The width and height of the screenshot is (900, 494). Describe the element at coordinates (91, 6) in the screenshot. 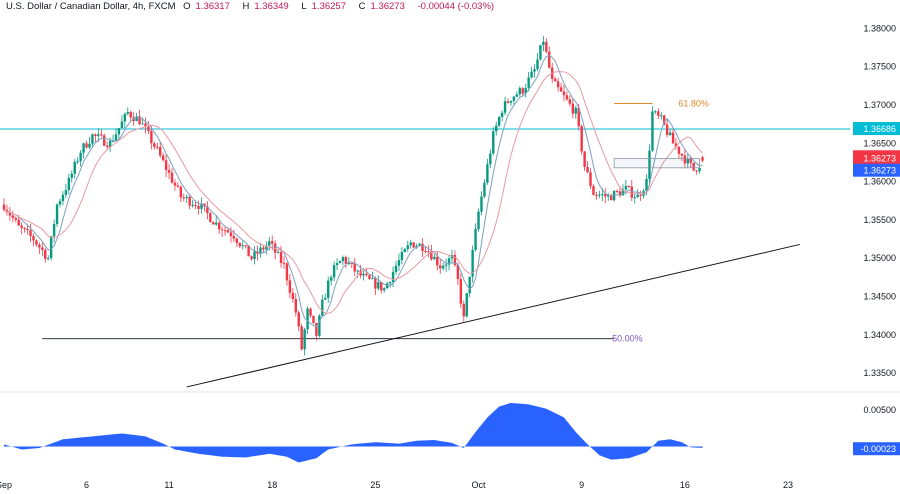

I see `symbol-title: U.S. Dollar / Canadian Dollar, 4h, FXCM` at that location.